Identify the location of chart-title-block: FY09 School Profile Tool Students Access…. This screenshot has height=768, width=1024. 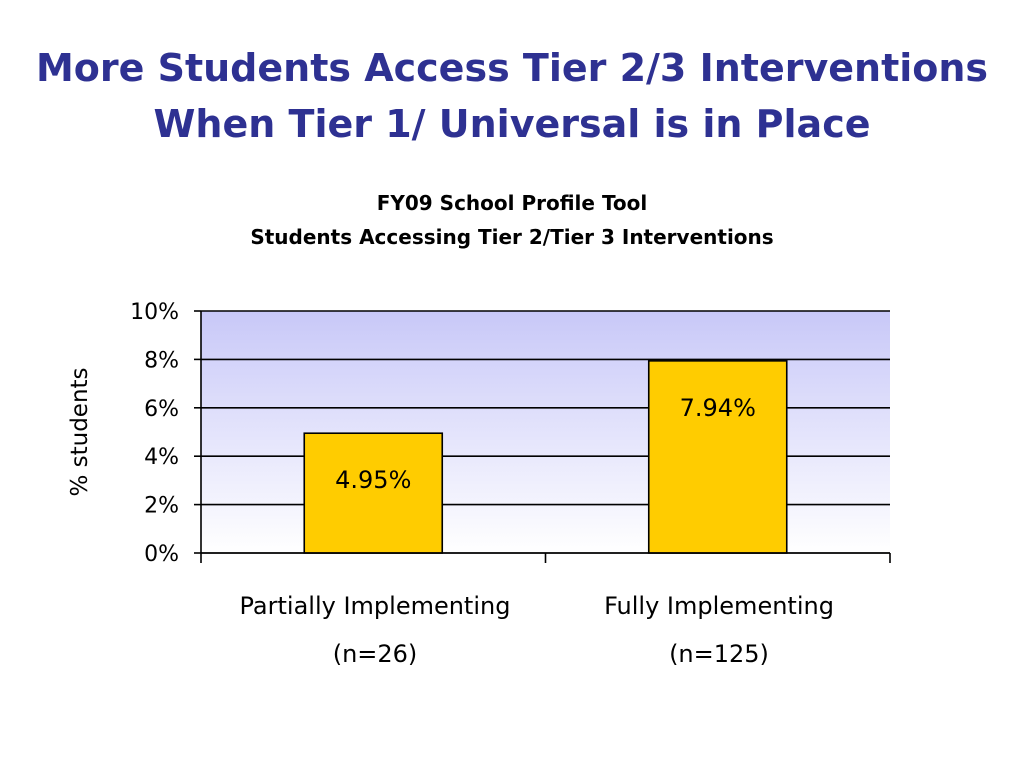
(512, 220).